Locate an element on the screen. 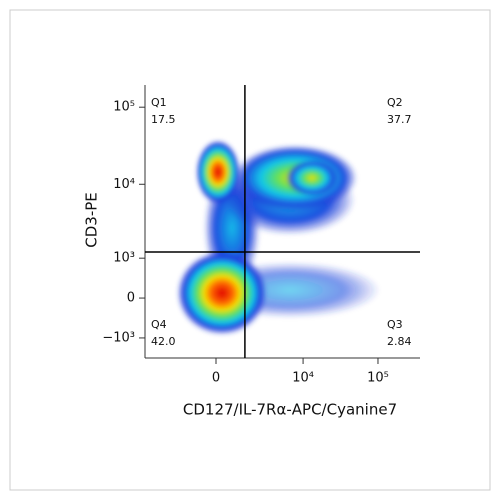  quadrant-percent: 37.7 is located at coordinates (399, 119).